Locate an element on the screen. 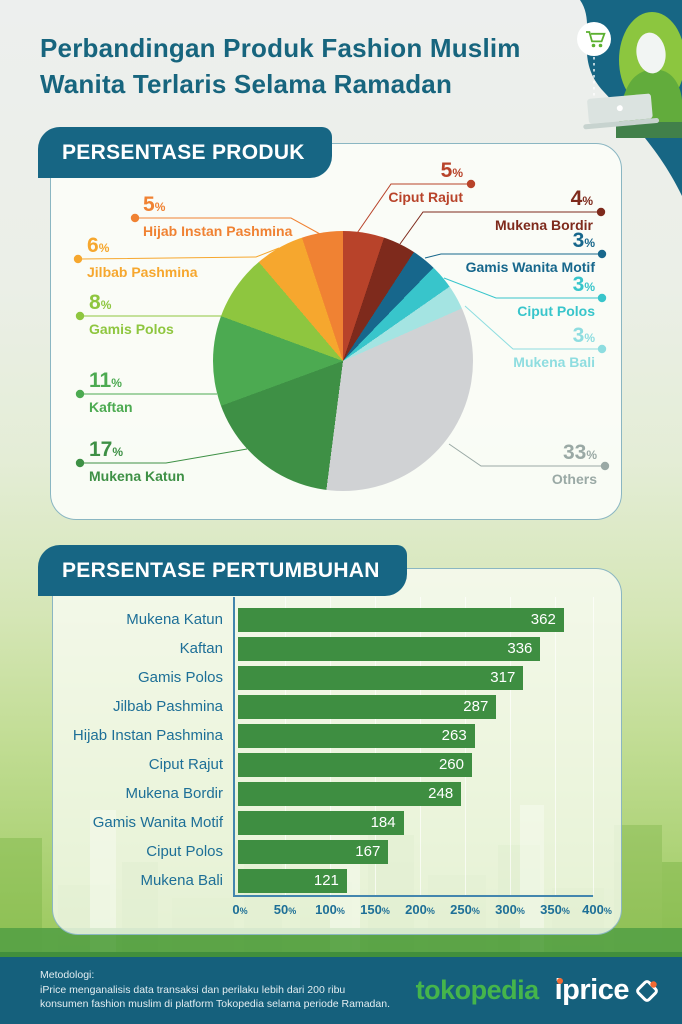 This screenshot has height=1024, width=682. iprice-tittle-dot is located at coordinates (559, 981).